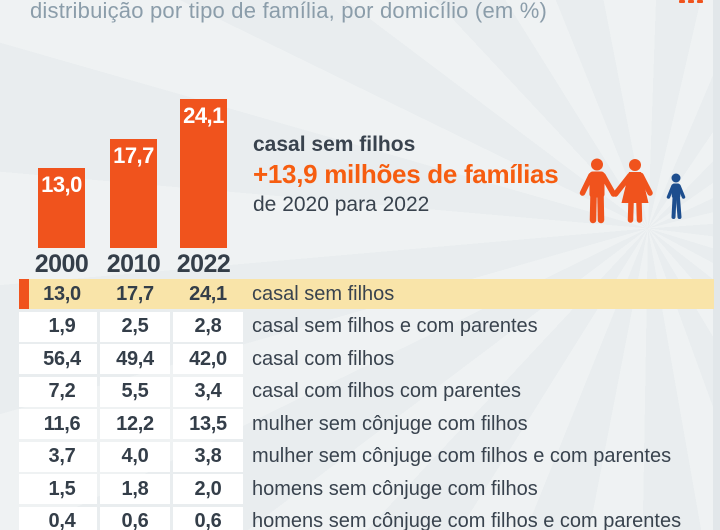 Image resolution: width=720 pixels, height=530 pixels. I want to click on table-row: 1,9 2,5 2,8 casal sem filhos e com parentes, so click(366, 326).